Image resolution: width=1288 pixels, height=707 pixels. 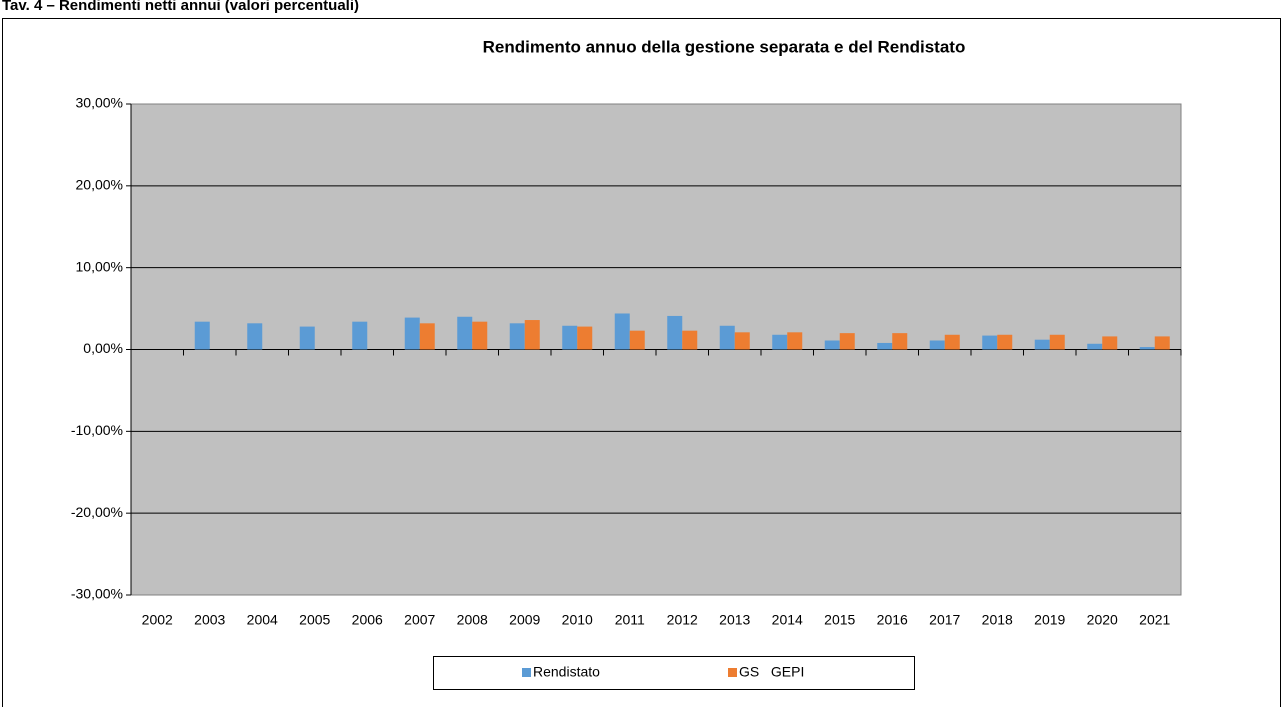 I want to click on x-tick-label: 2009, so click(x=524, y=620).